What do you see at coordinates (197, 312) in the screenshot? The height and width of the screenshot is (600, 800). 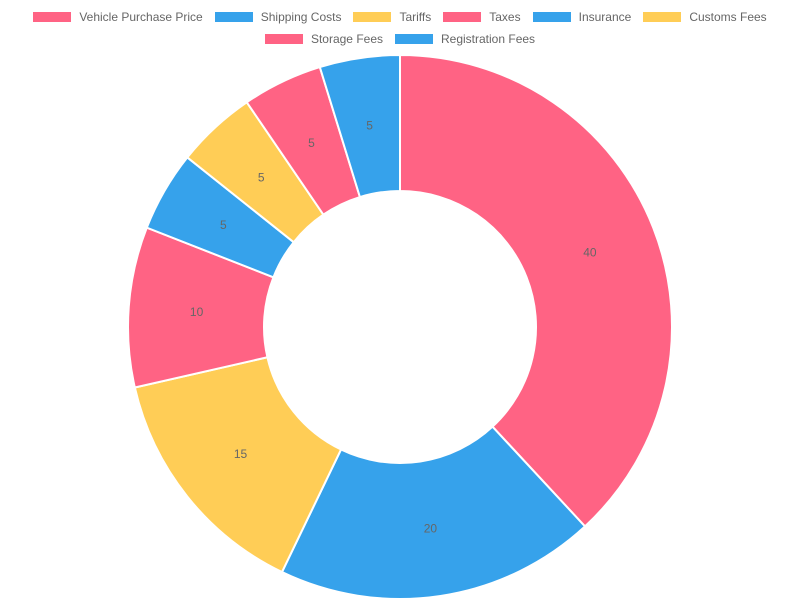 I see `slice-value-label: 10` at bounding box center [197, 312].